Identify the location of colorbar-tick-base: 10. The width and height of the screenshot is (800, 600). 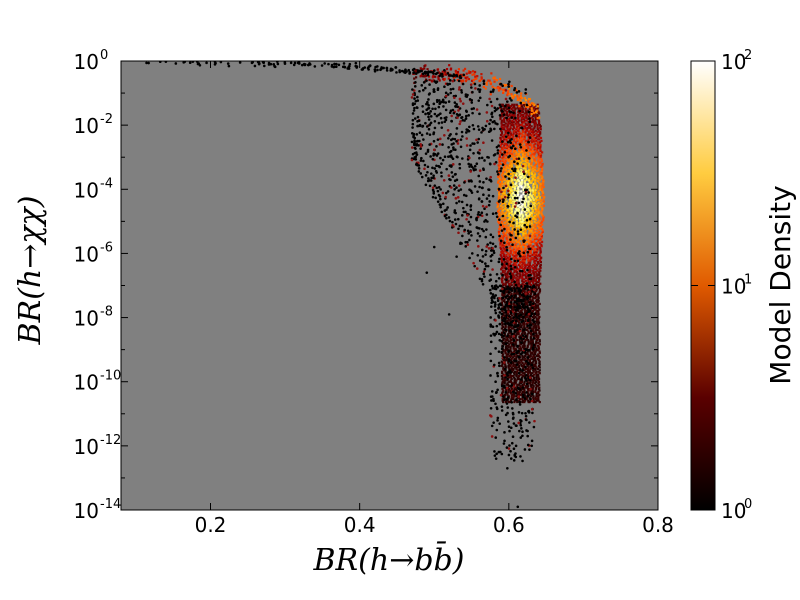
(733, 62).